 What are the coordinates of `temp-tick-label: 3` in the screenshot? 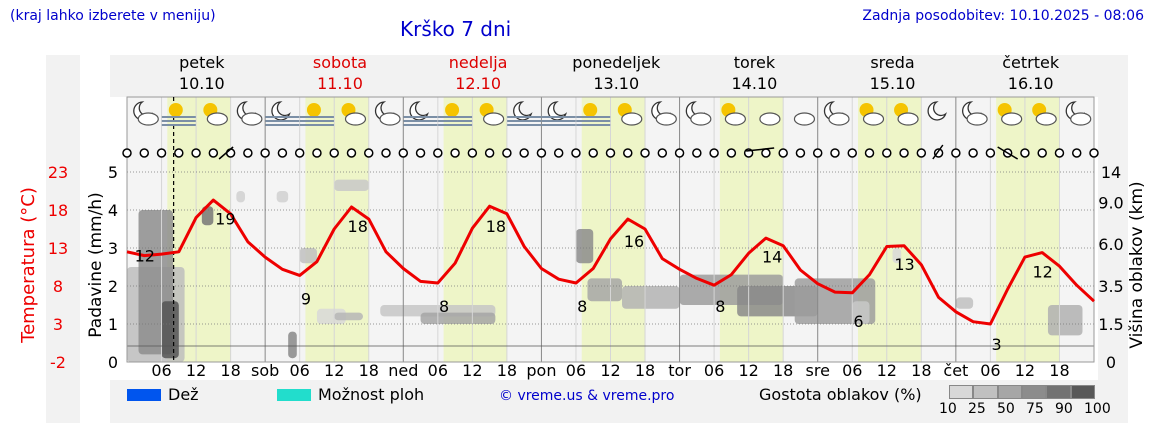 It's located at (58, 324).